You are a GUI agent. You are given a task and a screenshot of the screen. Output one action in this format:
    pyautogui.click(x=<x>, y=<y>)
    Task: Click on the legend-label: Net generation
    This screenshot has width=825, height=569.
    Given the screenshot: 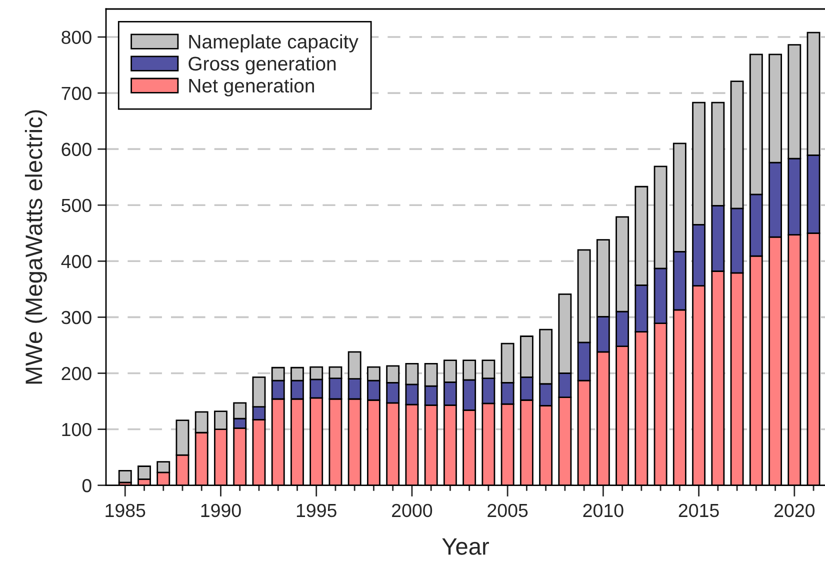 What is the action you would take?
    pyautogui.click(x=251, y=87)
    